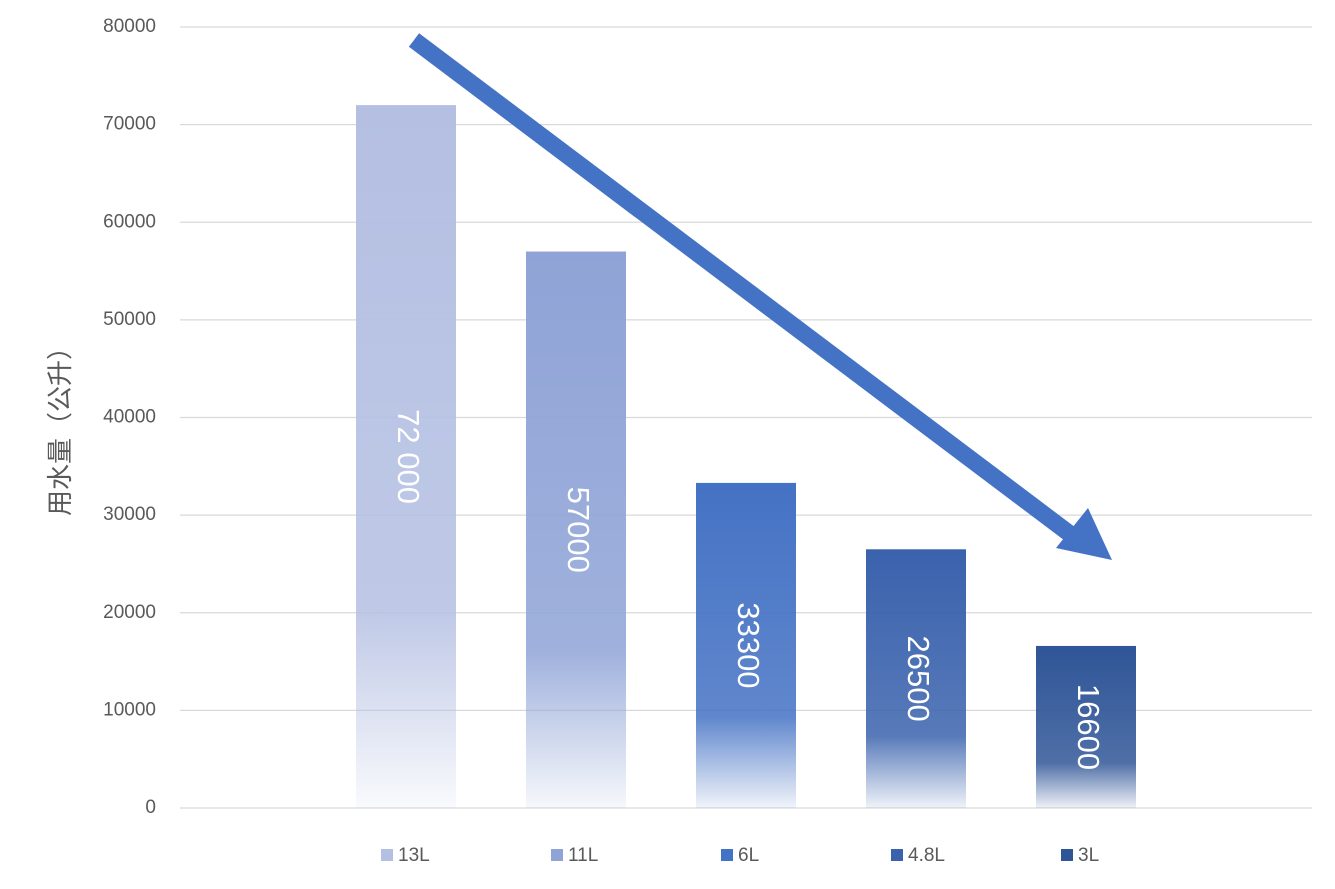 This screenshot has height=889, width=1335. I want to click on value-label: 16600, so click(1088, 727).